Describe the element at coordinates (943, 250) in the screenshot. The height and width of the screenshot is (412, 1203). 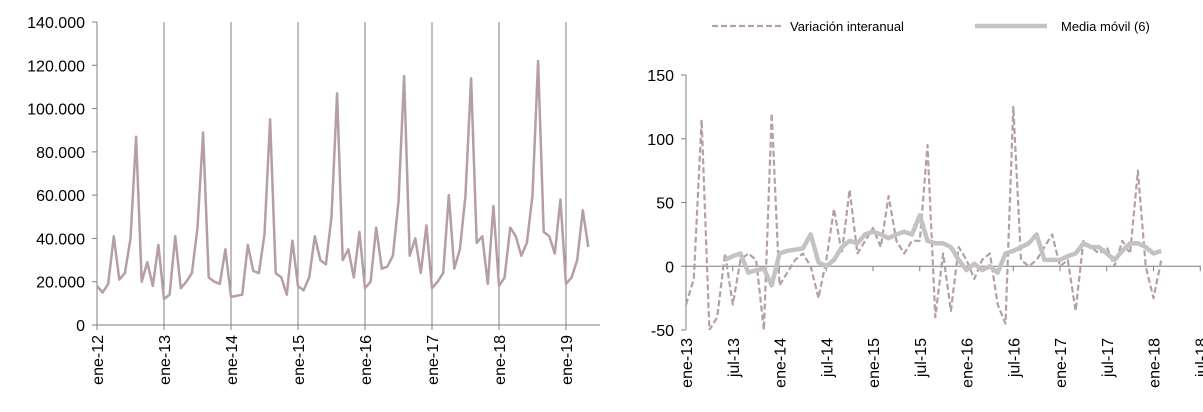
I see `chart-2-series-media-movil-line` at that location.